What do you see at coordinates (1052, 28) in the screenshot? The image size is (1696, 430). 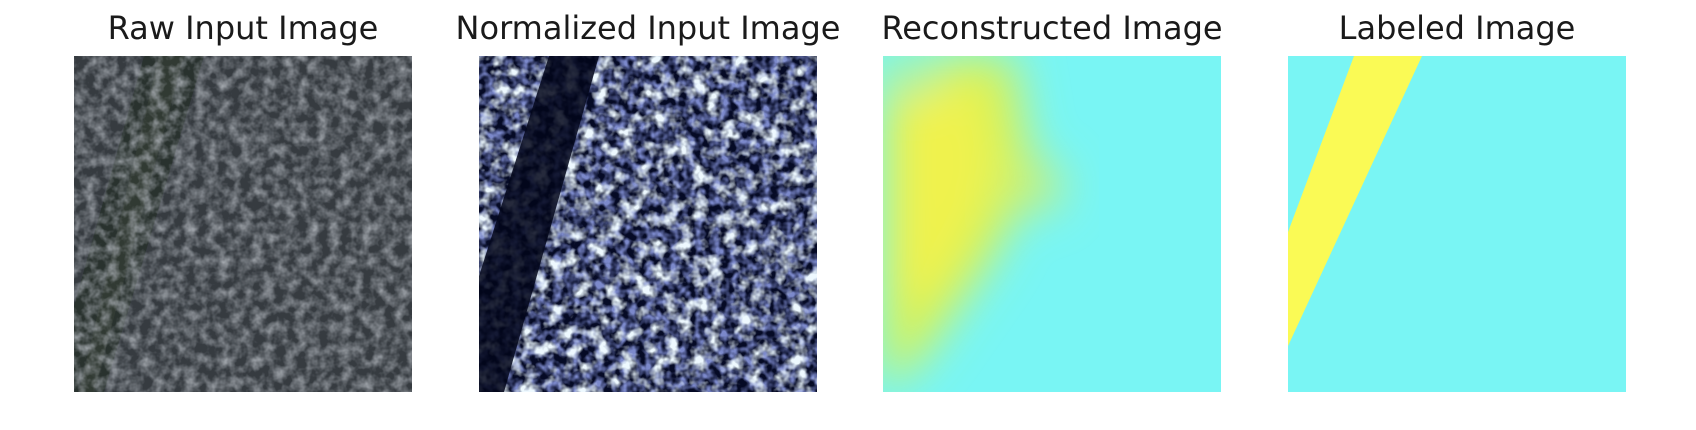 I see `panel-title-reconstructed: Reconstructed Image` at bounding box center [1052, 28].